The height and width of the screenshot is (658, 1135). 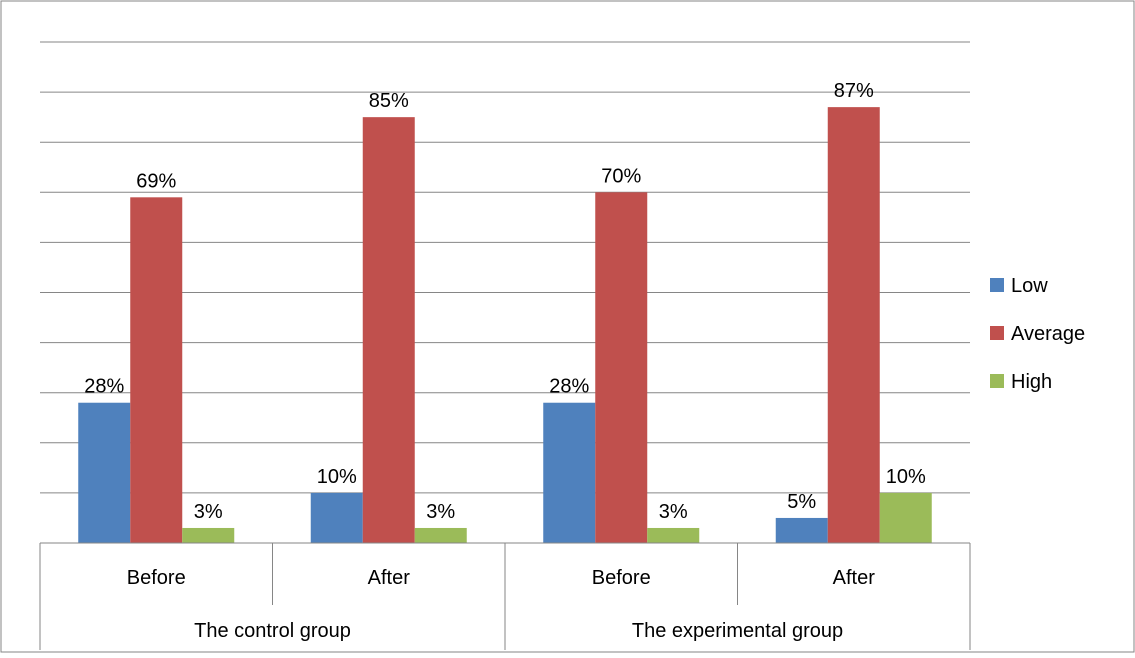 What do you see at coordinates (621, 176) in the screenshot?
I see `data-label-average-2: 70%` at bounding box center [621, 176].